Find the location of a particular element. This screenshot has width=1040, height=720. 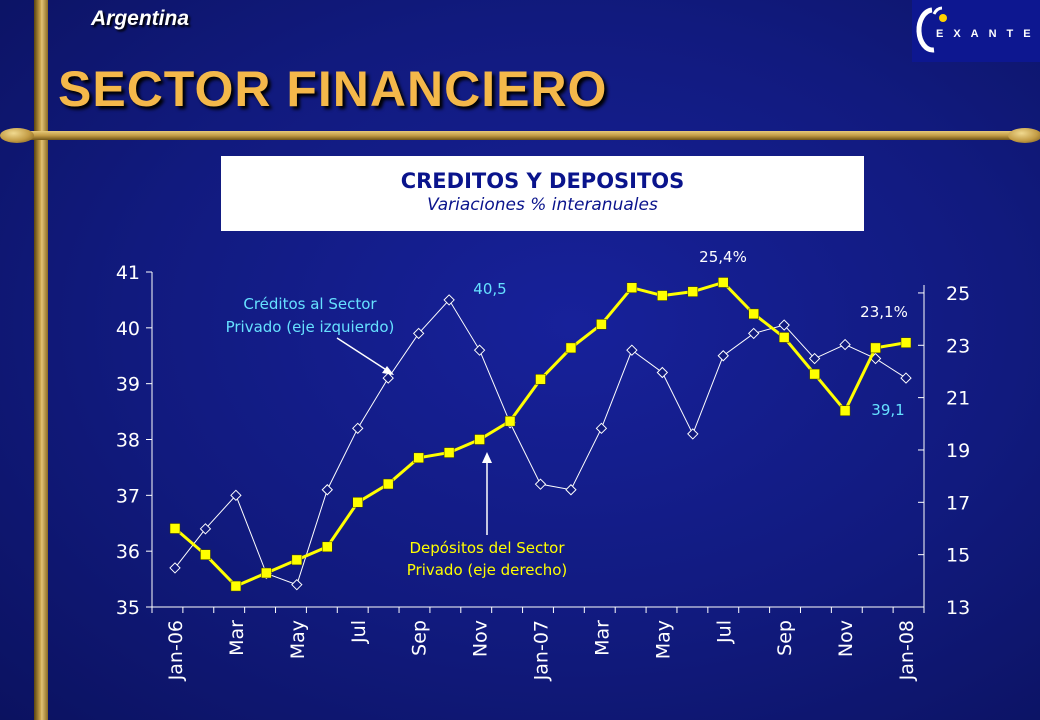

frame-vertical-bar is located at coordinates (41, 360).